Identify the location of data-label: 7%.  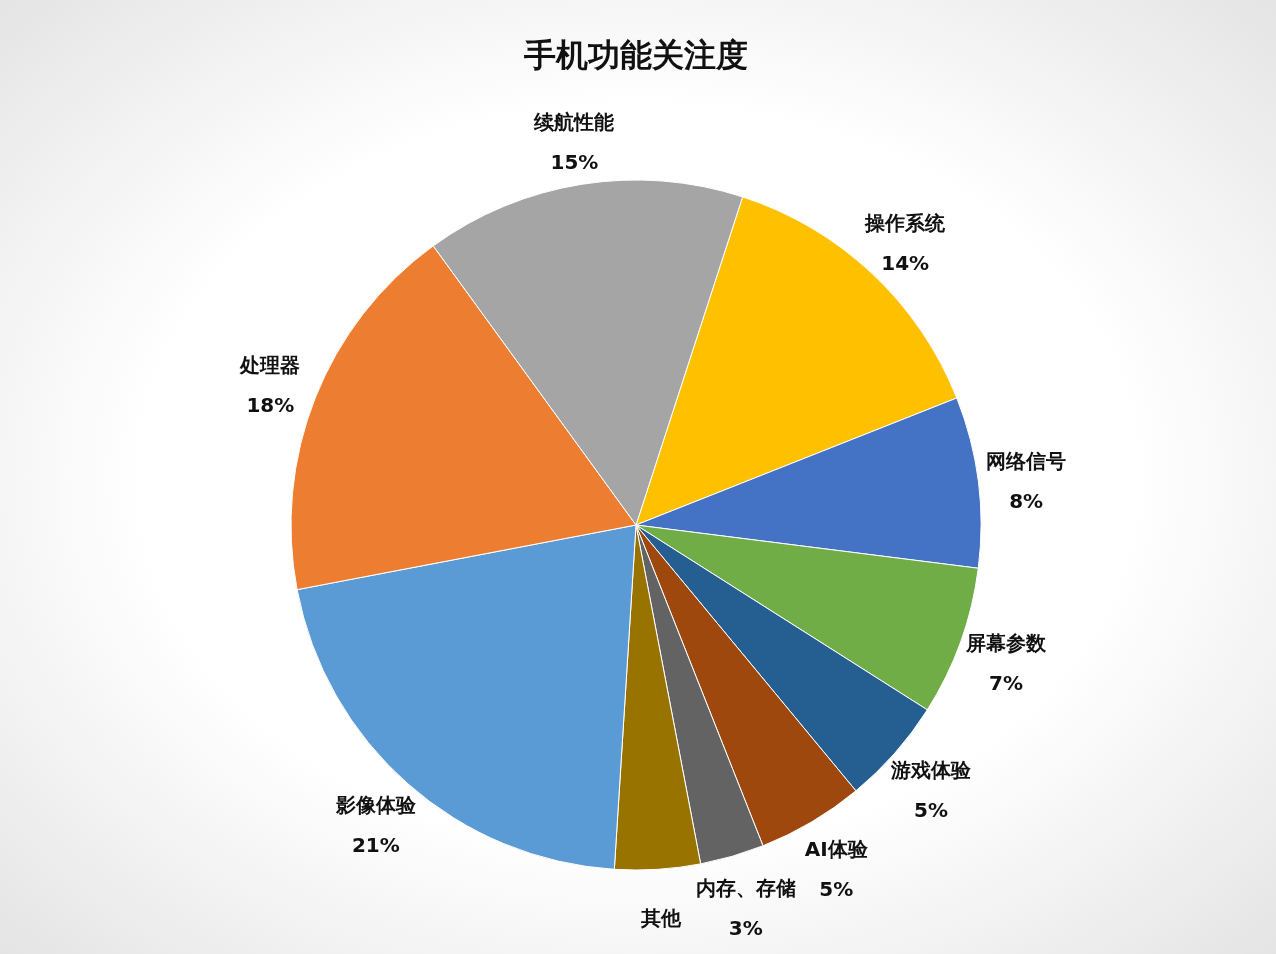
(1006, 683).